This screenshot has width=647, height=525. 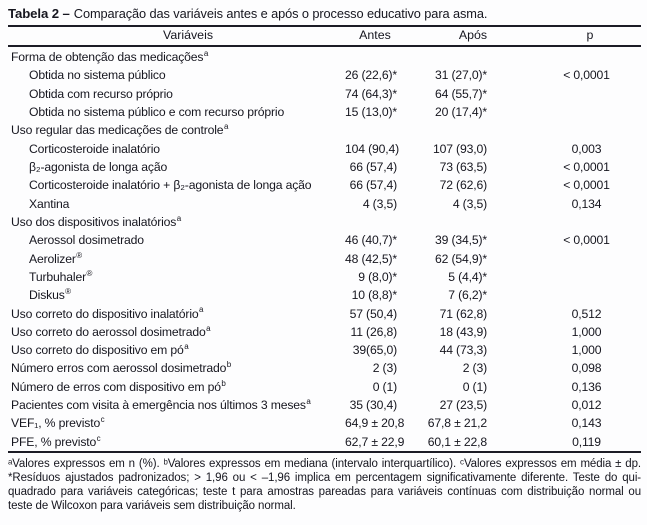 I want to click on apos-value: 27 (23,5), so click(x=463, y=405).